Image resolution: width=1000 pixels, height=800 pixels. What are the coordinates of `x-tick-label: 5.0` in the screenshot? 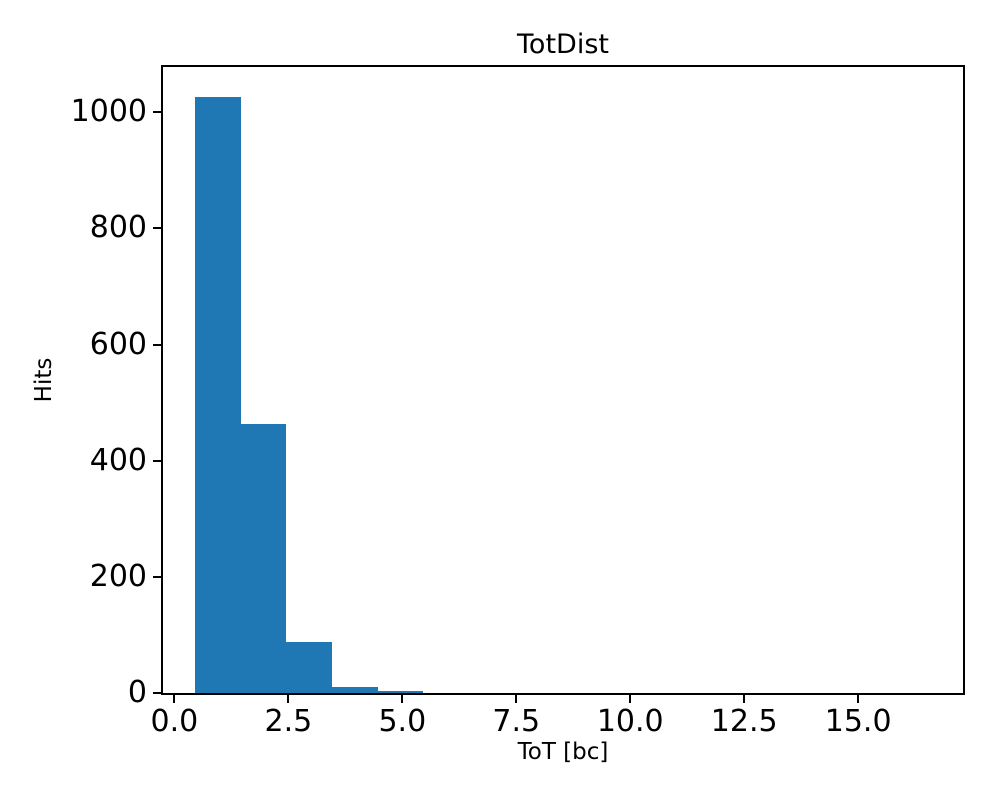 It's located at (402, 721).